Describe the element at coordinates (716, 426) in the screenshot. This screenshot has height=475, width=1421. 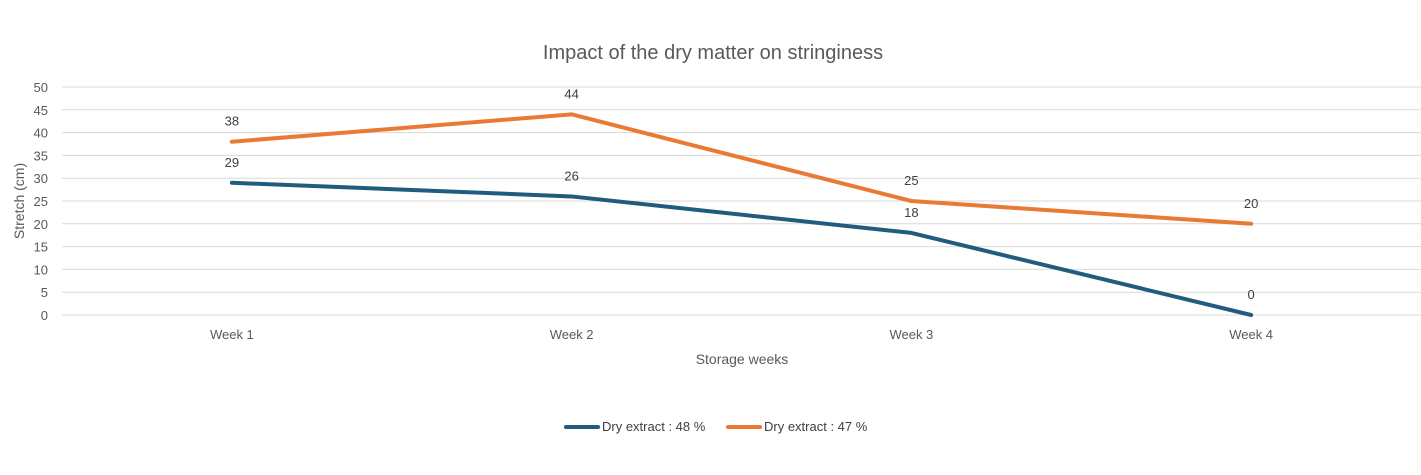
I see `legend: Dry extract : 48 % Dry extract : 47 %` at that location.